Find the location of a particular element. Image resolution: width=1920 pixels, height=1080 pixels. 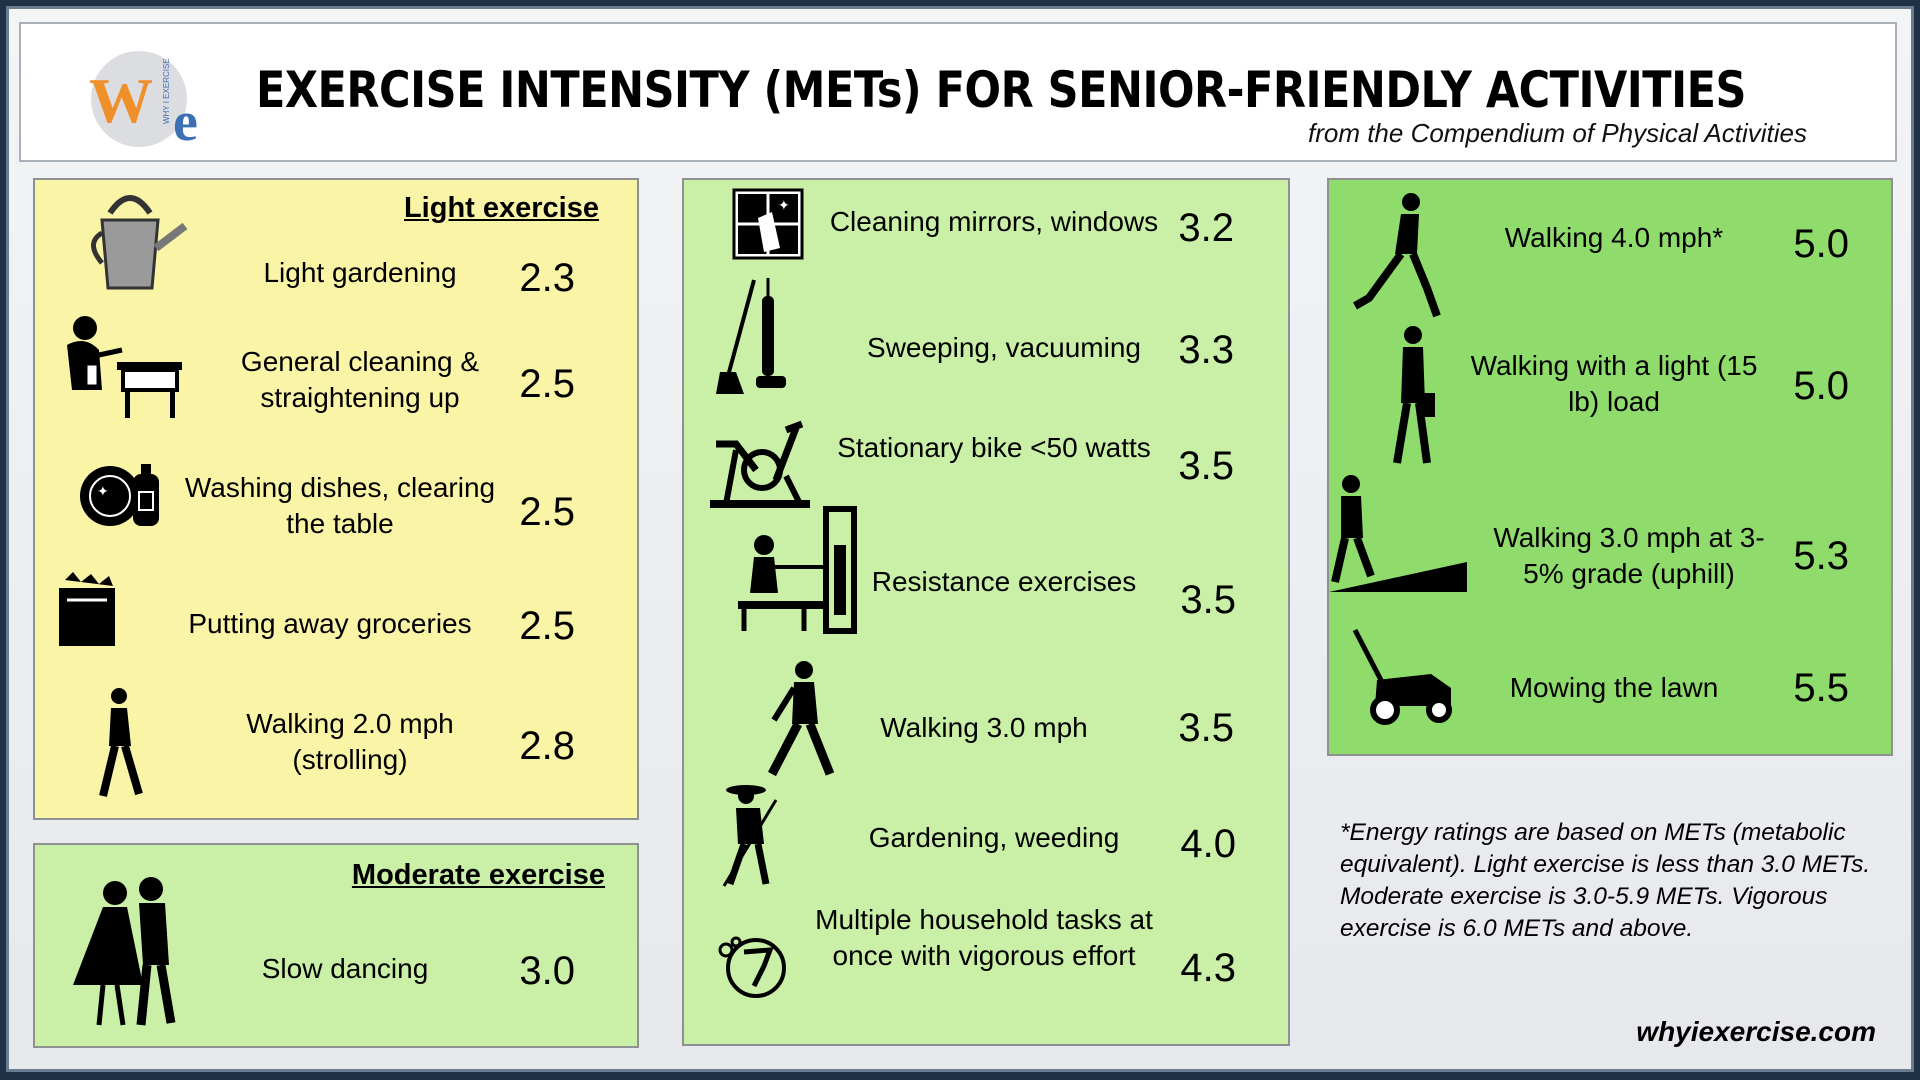

met-value: 4.0 is located at coordinates (1208, 844).